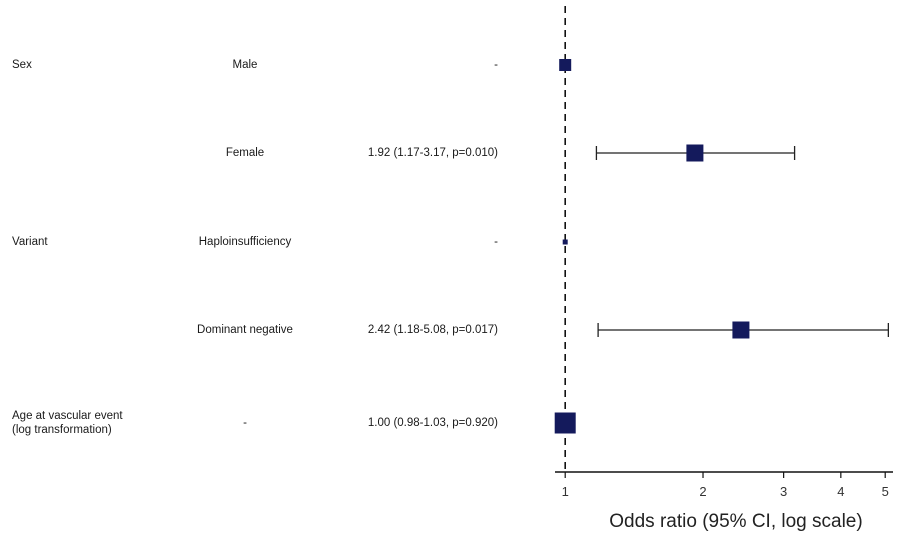 This screenshot has height=539, width=900. What do you see at coordinates (783, 491) in the screenshot?
I see `x-tick-label: 3` at bounding box center [783, 491].